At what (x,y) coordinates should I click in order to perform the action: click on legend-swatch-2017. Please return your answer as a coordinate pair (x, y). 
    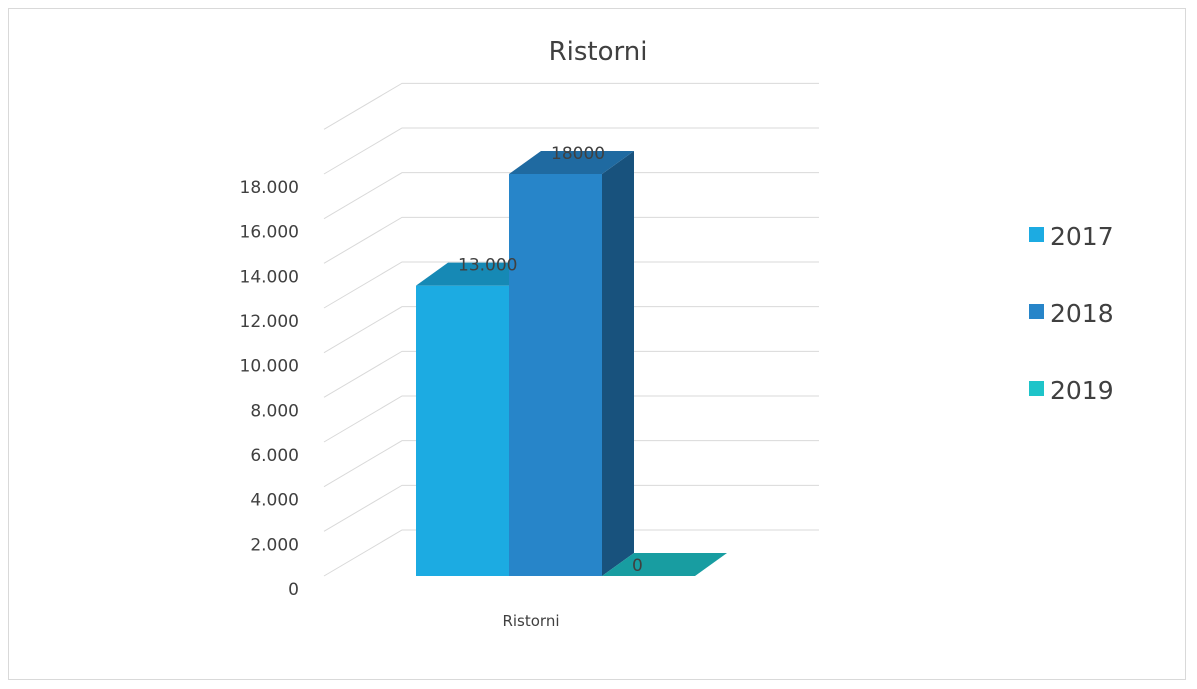
    Looking at the image, I should click on (1036, 234).